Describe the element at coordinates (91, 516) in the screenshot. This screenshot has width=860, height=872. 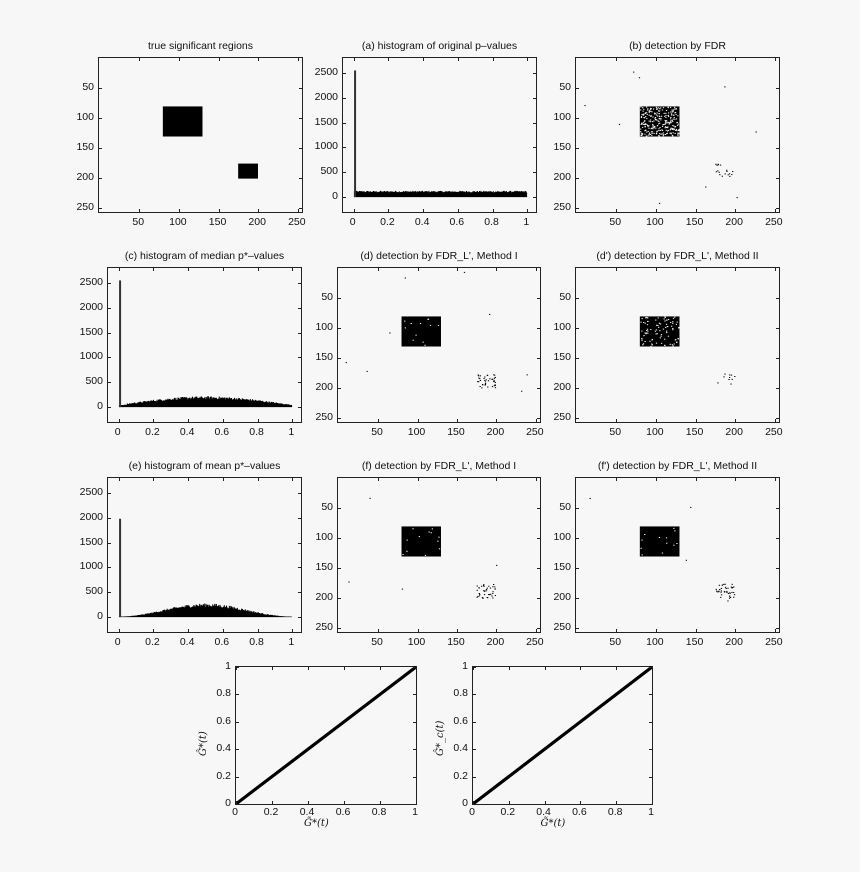
I see `y-tick-label: 2000` at that location.